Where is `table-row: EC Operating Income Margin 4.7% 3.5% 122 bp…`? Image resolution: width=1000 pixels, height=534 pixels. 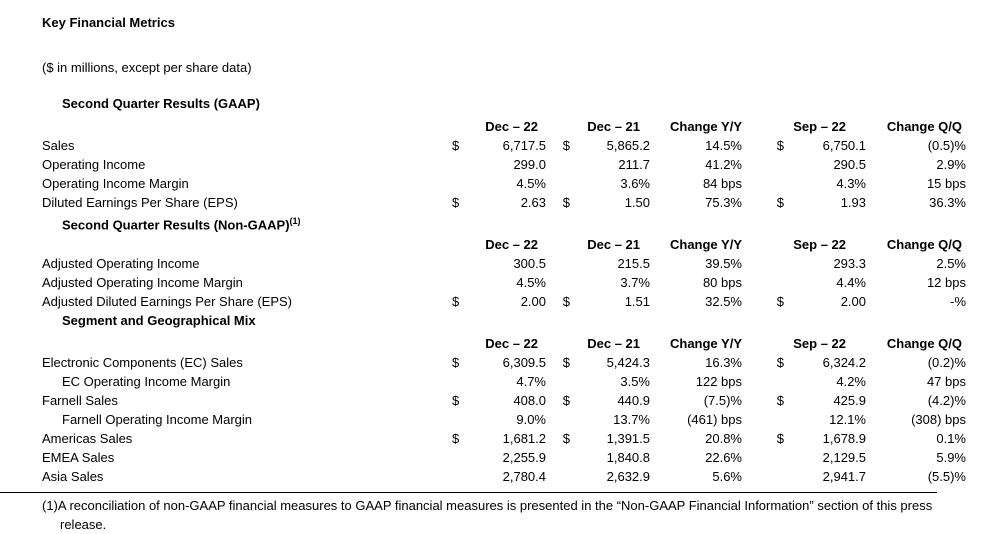 table-row: EC Operating Income Margin 4.7% 3.5% 122 bp… is located at coordinates (521, 381).